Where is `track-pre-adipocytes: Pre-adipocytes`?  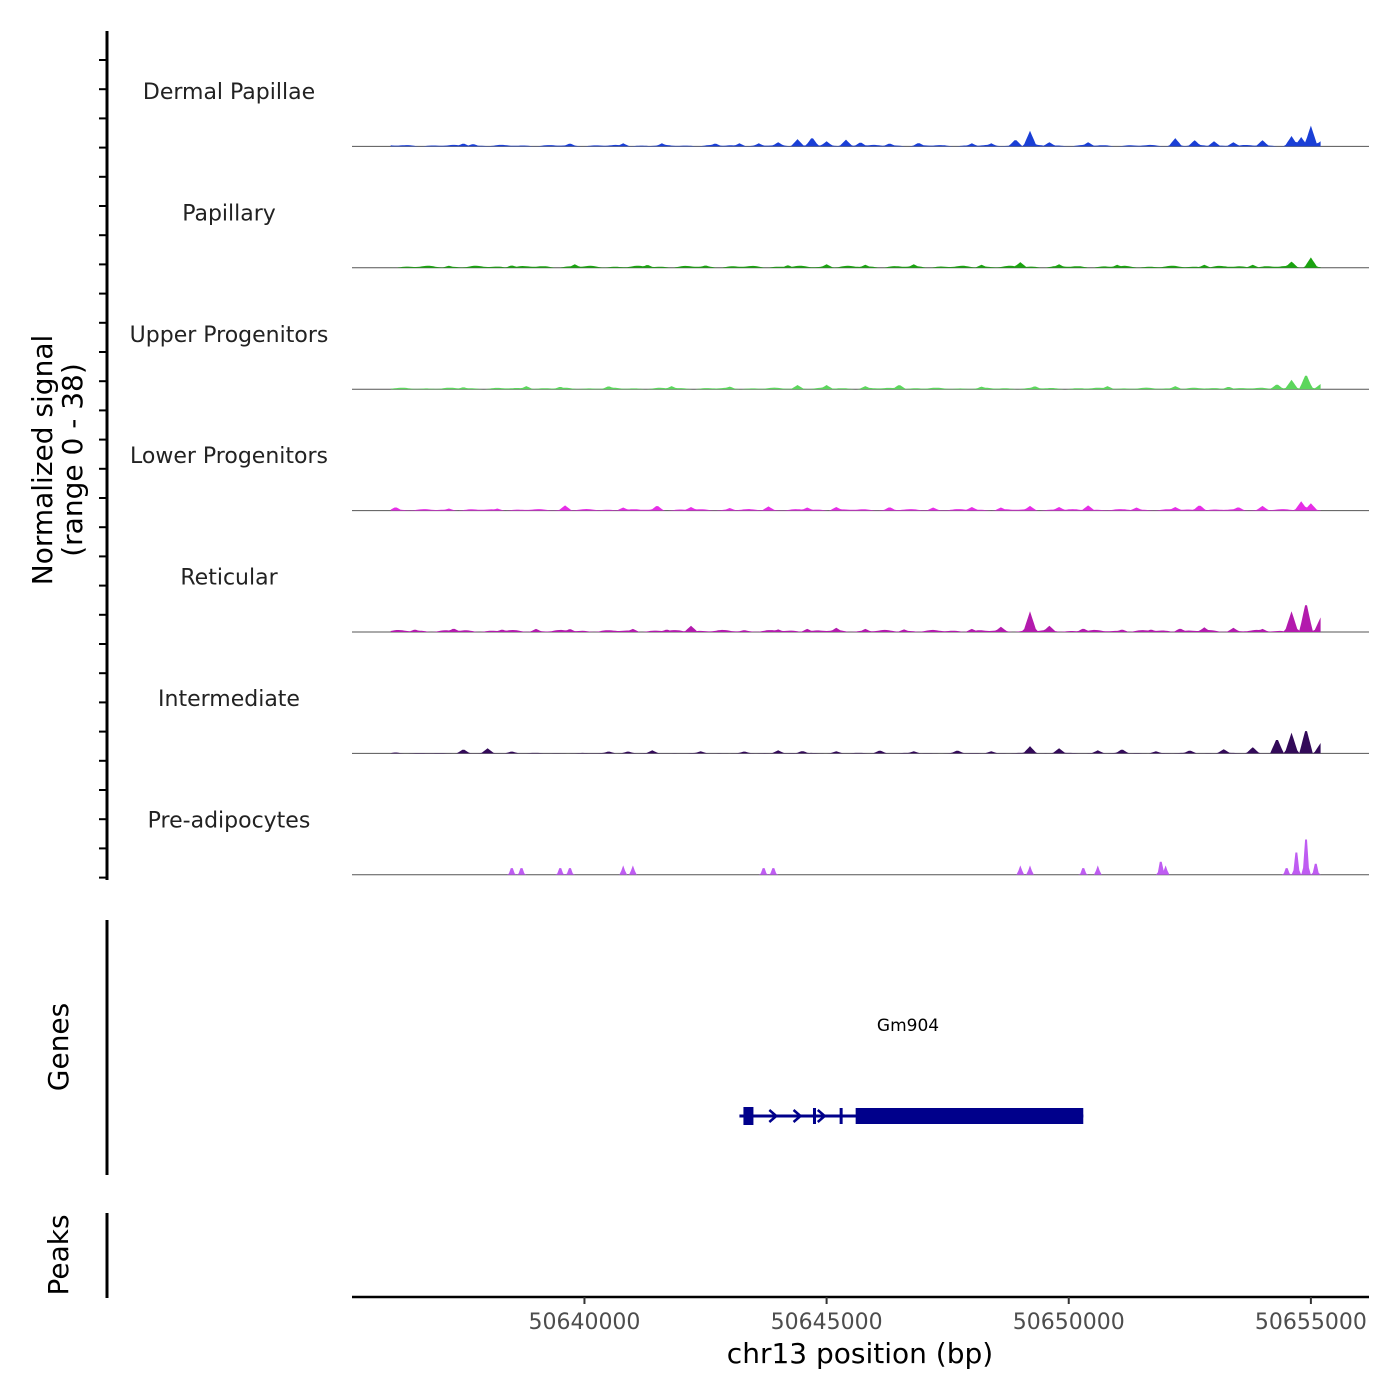 track-pre-adipocytes: Pre-adipocytes is located at coordinates (758, 842).